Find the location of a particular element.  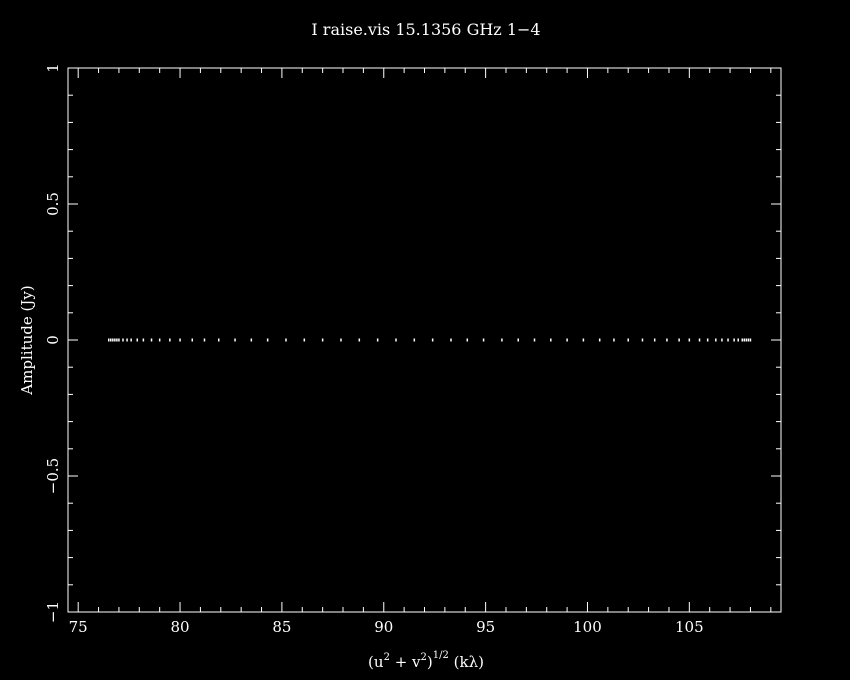

x-axis-label: (u2 + v2)1/2 (kλ) is located at coordinates (426, 660).